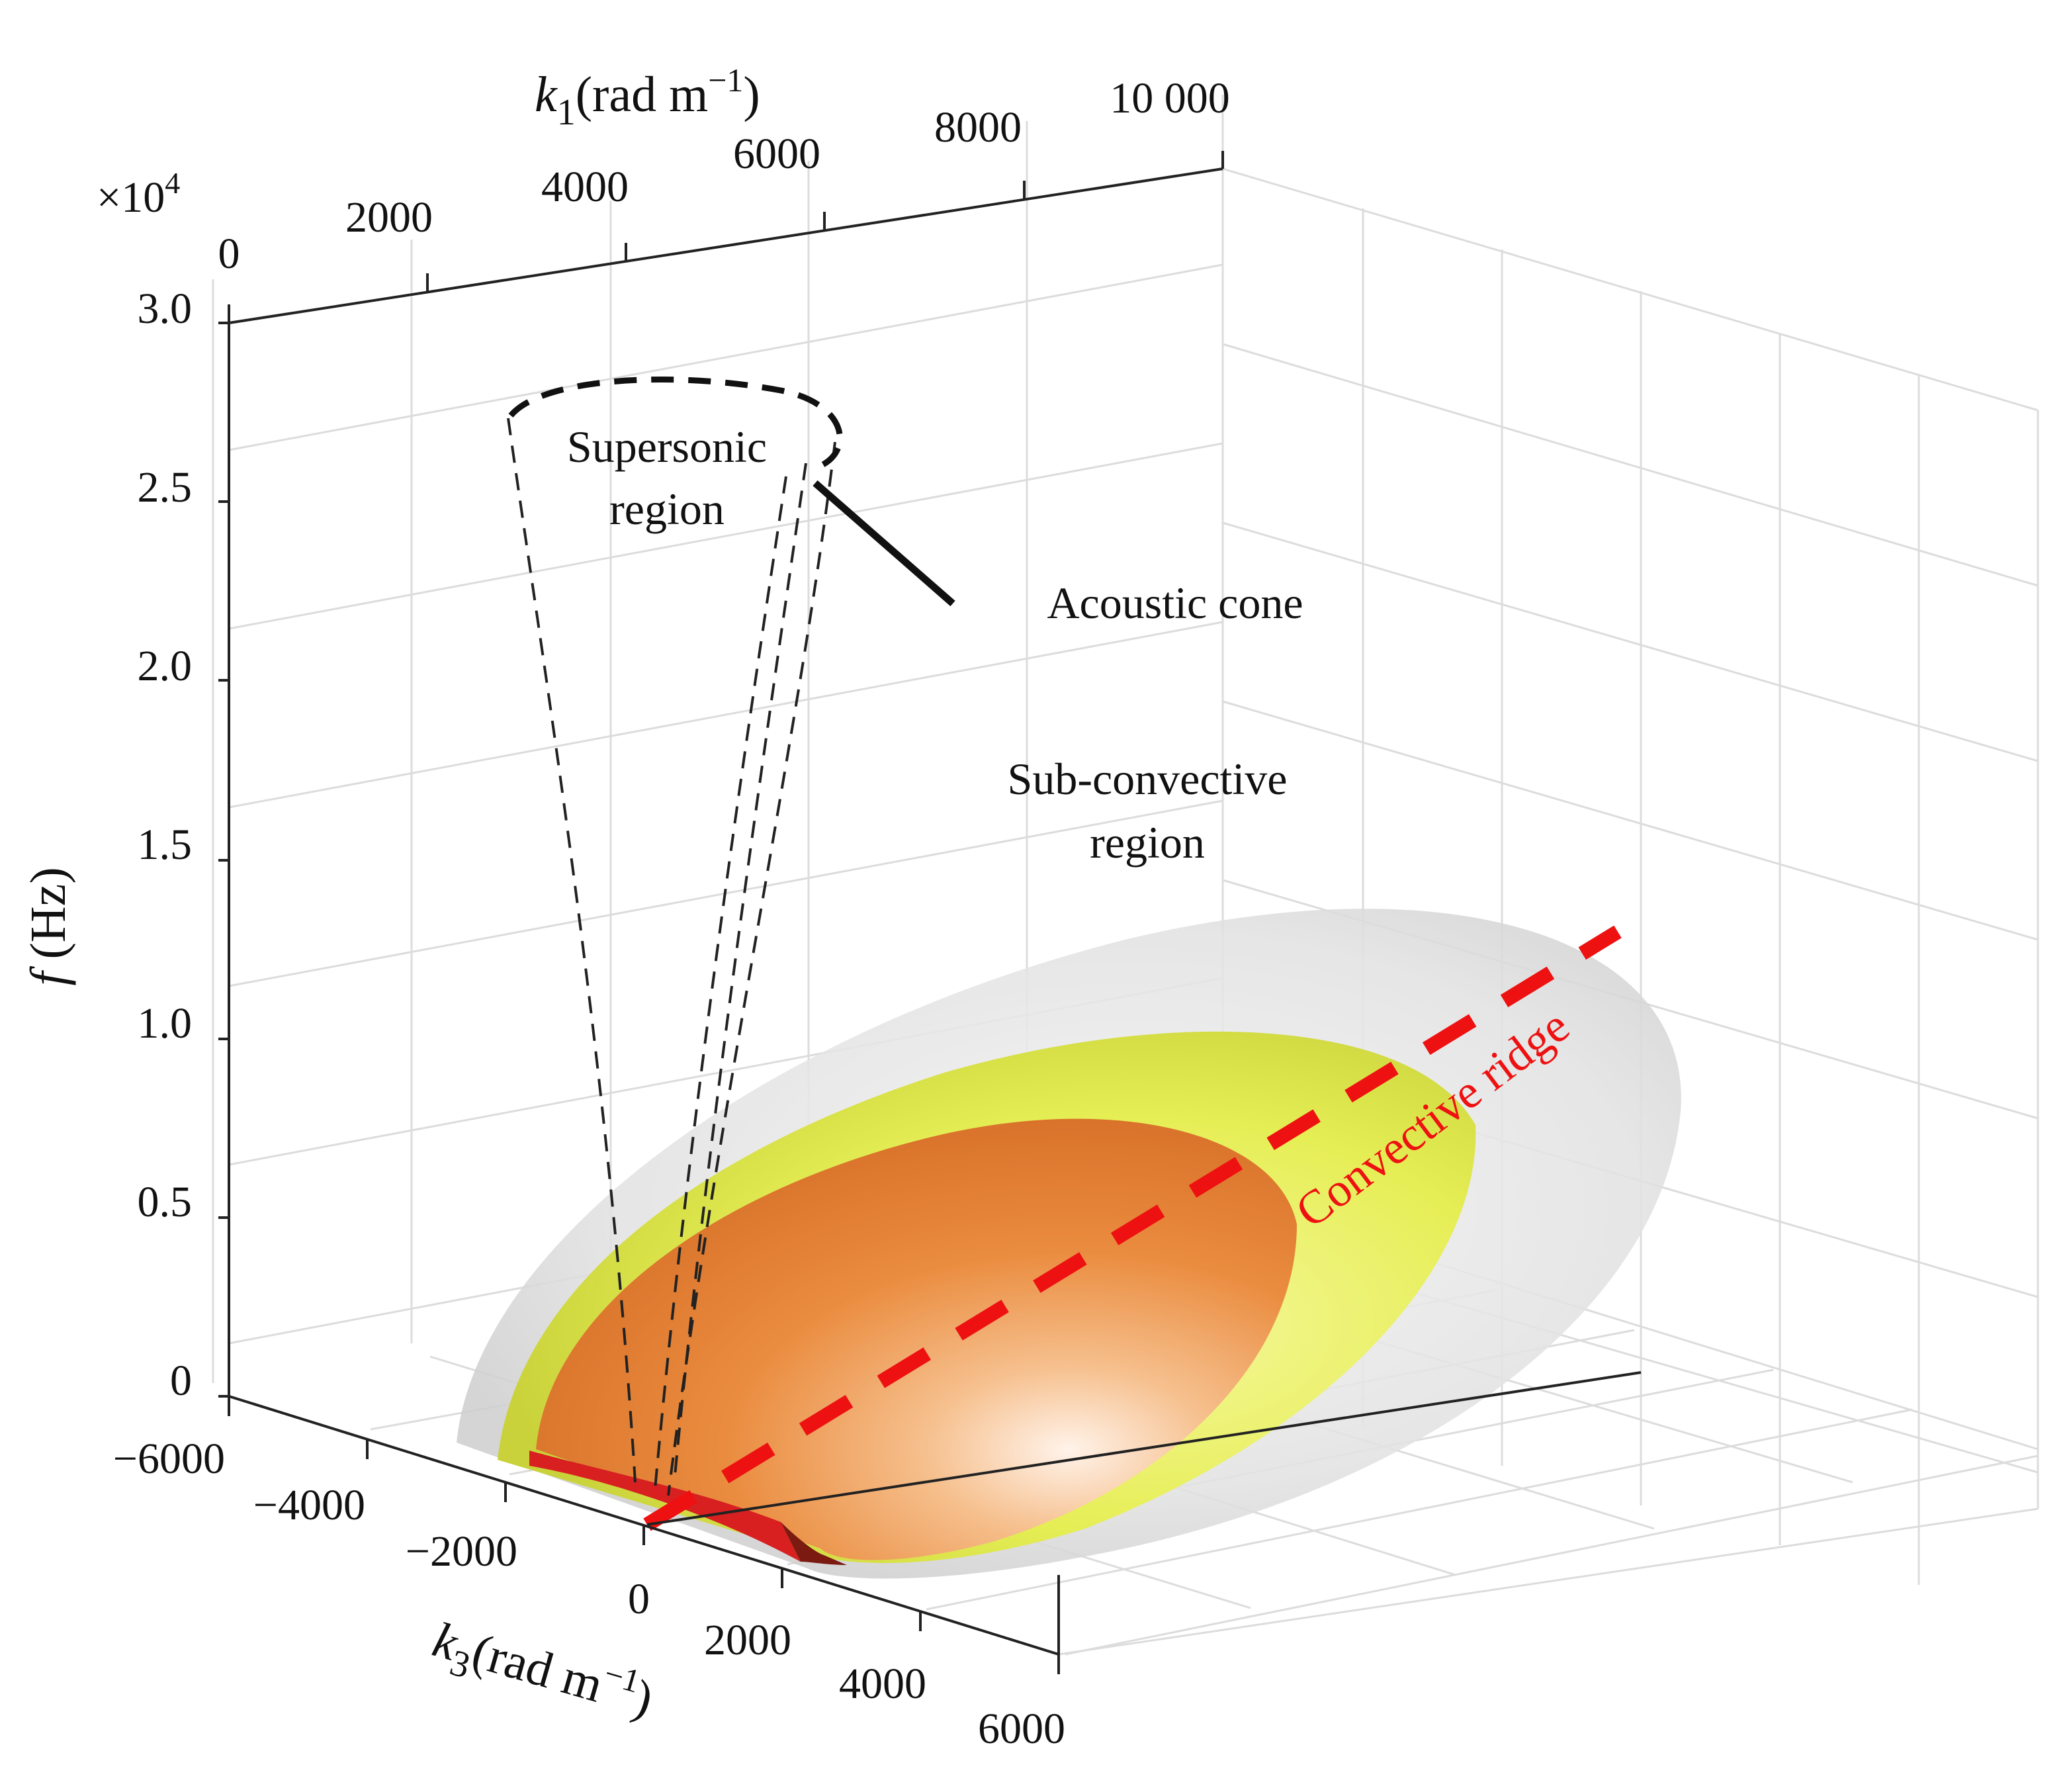 Image resolution: width=2071 pixels, height=1792 pixels. What do you see at coordinates (1021, 1729) in the screenshot?
I see `k3-tick-6000: 6000` at bounding box center [1021, 1729].